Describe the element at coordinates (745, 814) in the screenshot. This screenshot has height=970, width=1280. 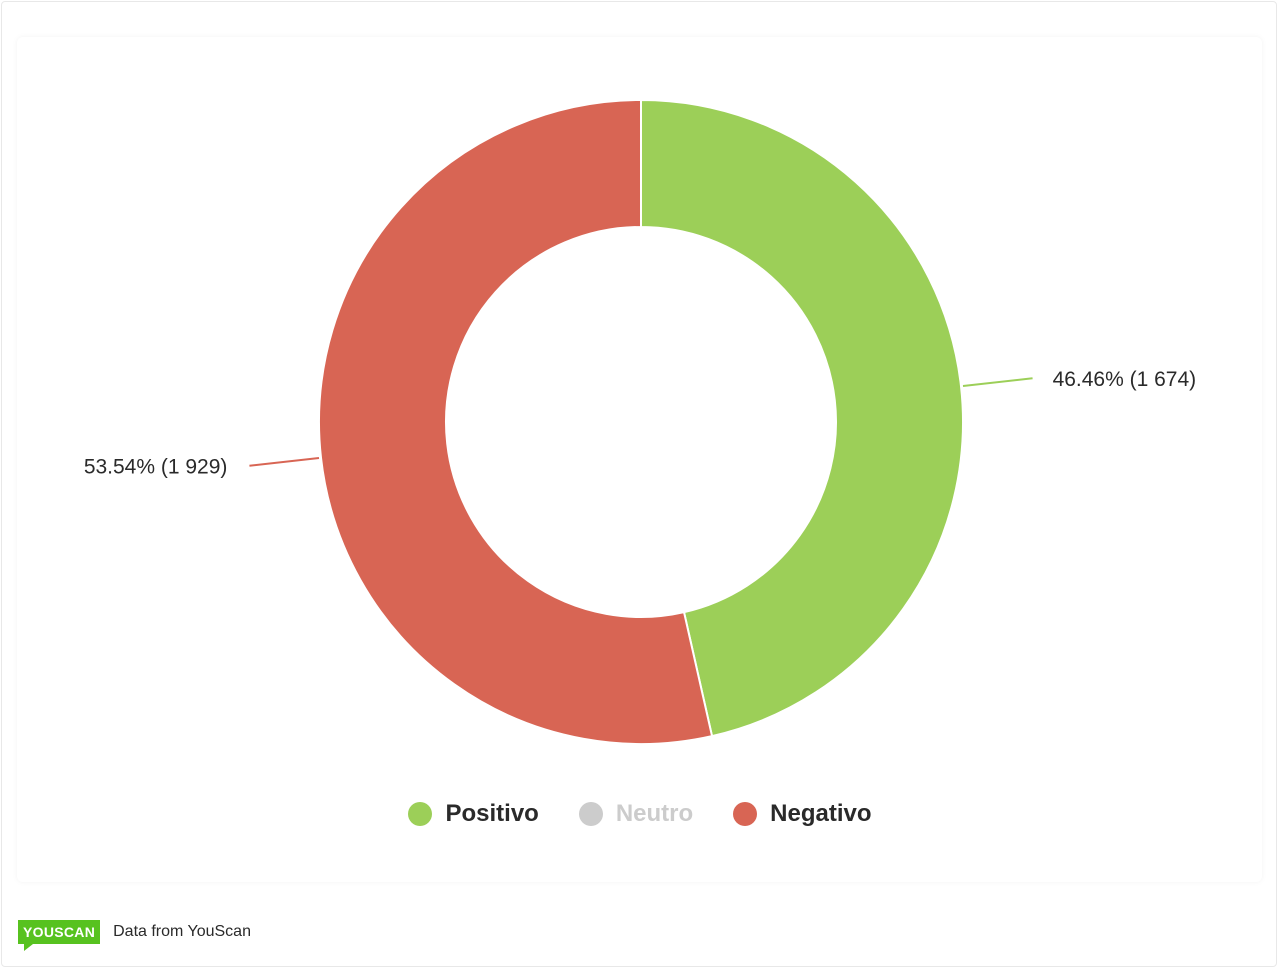
I see `legend-dot-negativo` at that location.